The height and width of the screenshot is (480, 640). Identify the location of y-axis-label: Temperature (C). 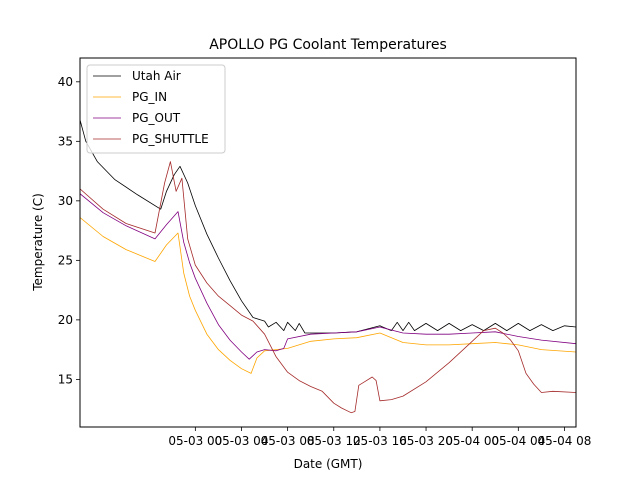
(38, 242).